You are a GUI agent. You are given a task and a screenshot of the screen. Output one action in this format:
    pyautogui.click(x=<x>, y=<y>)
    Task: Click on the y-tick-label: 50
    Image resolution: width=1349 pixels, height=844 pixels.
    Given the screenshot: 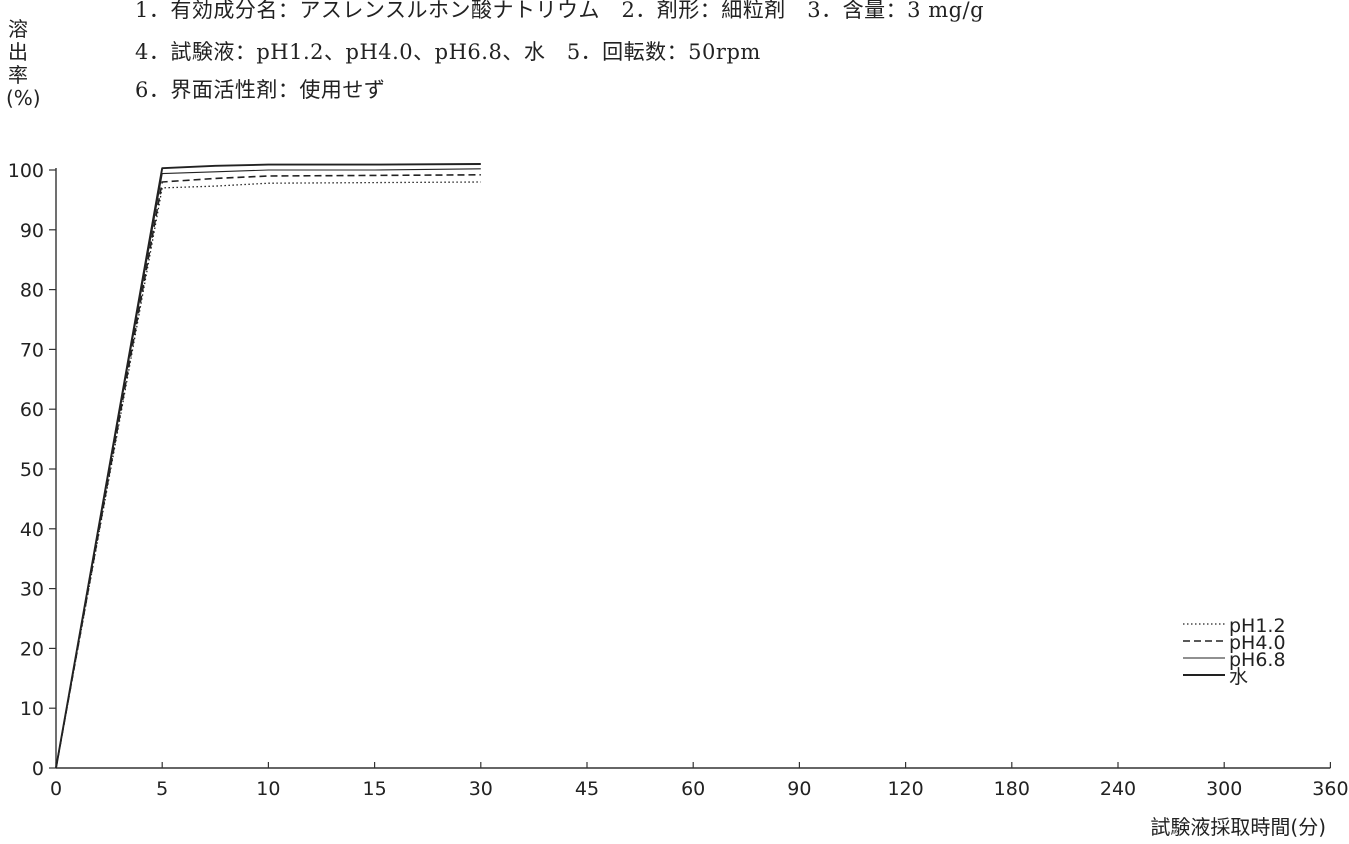 What is the action you would take?
    pyautogui.click(x=32, y=470)
    